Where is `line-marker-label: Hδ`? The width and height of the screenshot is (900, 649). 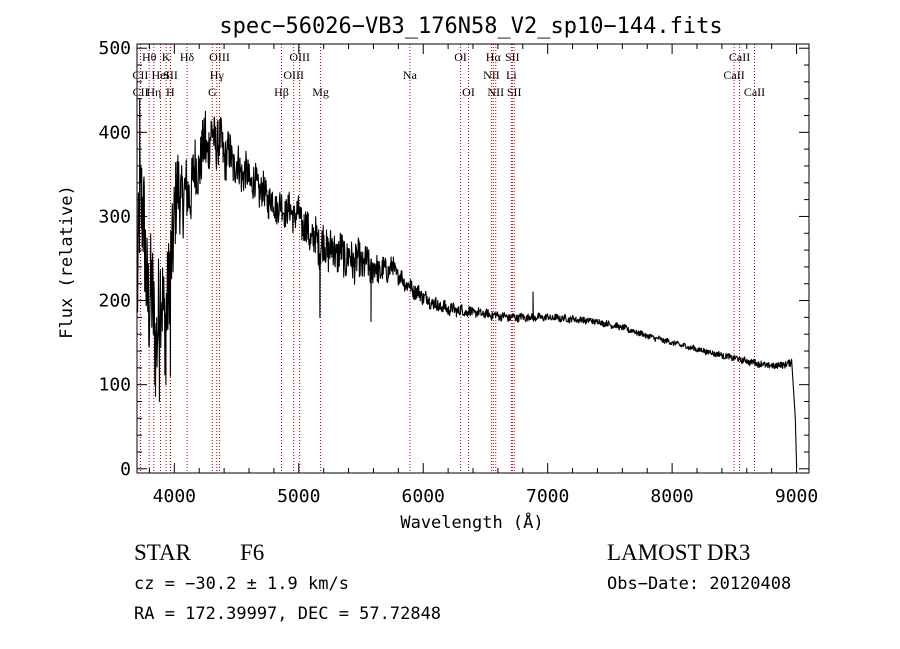 line-marker-label: Hδ is located at coordinates (187, 57).